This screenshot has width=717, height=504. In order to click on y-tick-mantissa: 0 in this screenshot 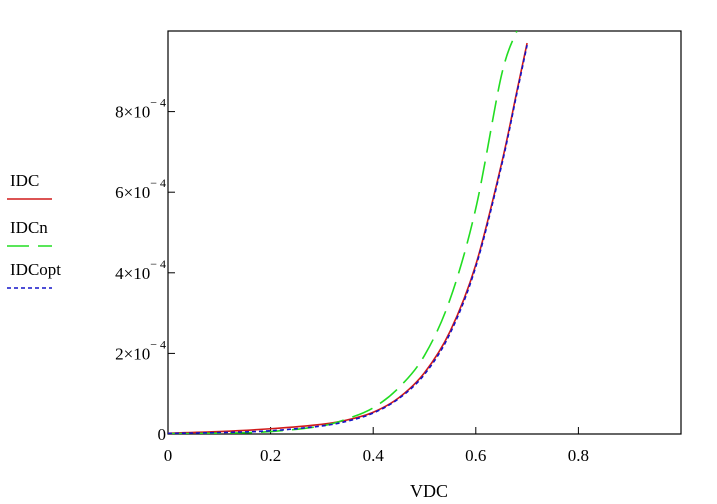, I will do `click(162, 434)`.